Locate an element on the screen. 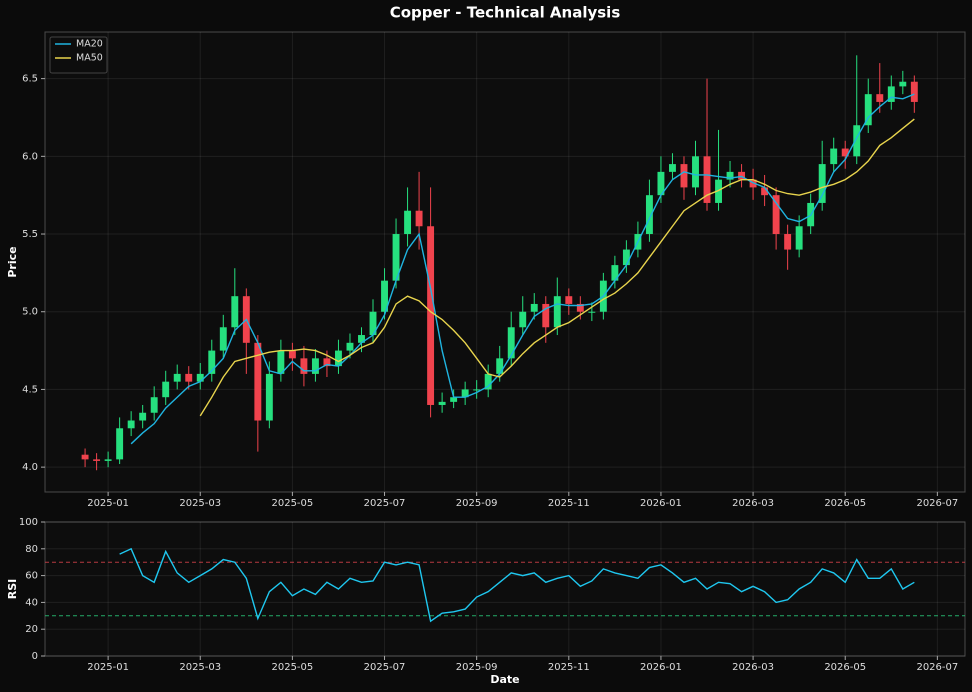 The image size is (972, 692). y-axis-label: Price is located at coordinates (12, 261).